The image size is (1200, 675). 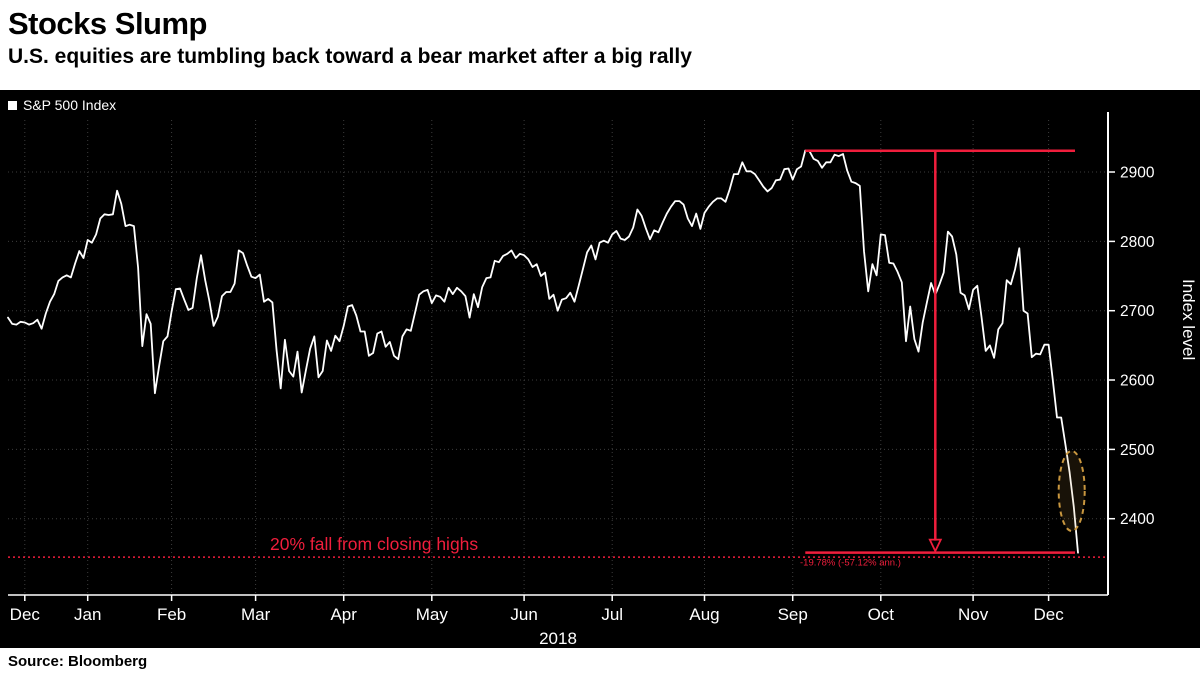 What do you see at coordinates (793, 614) in the screenshot?
I see `x-tick-label: Sep` at bounding box center [793, 614].